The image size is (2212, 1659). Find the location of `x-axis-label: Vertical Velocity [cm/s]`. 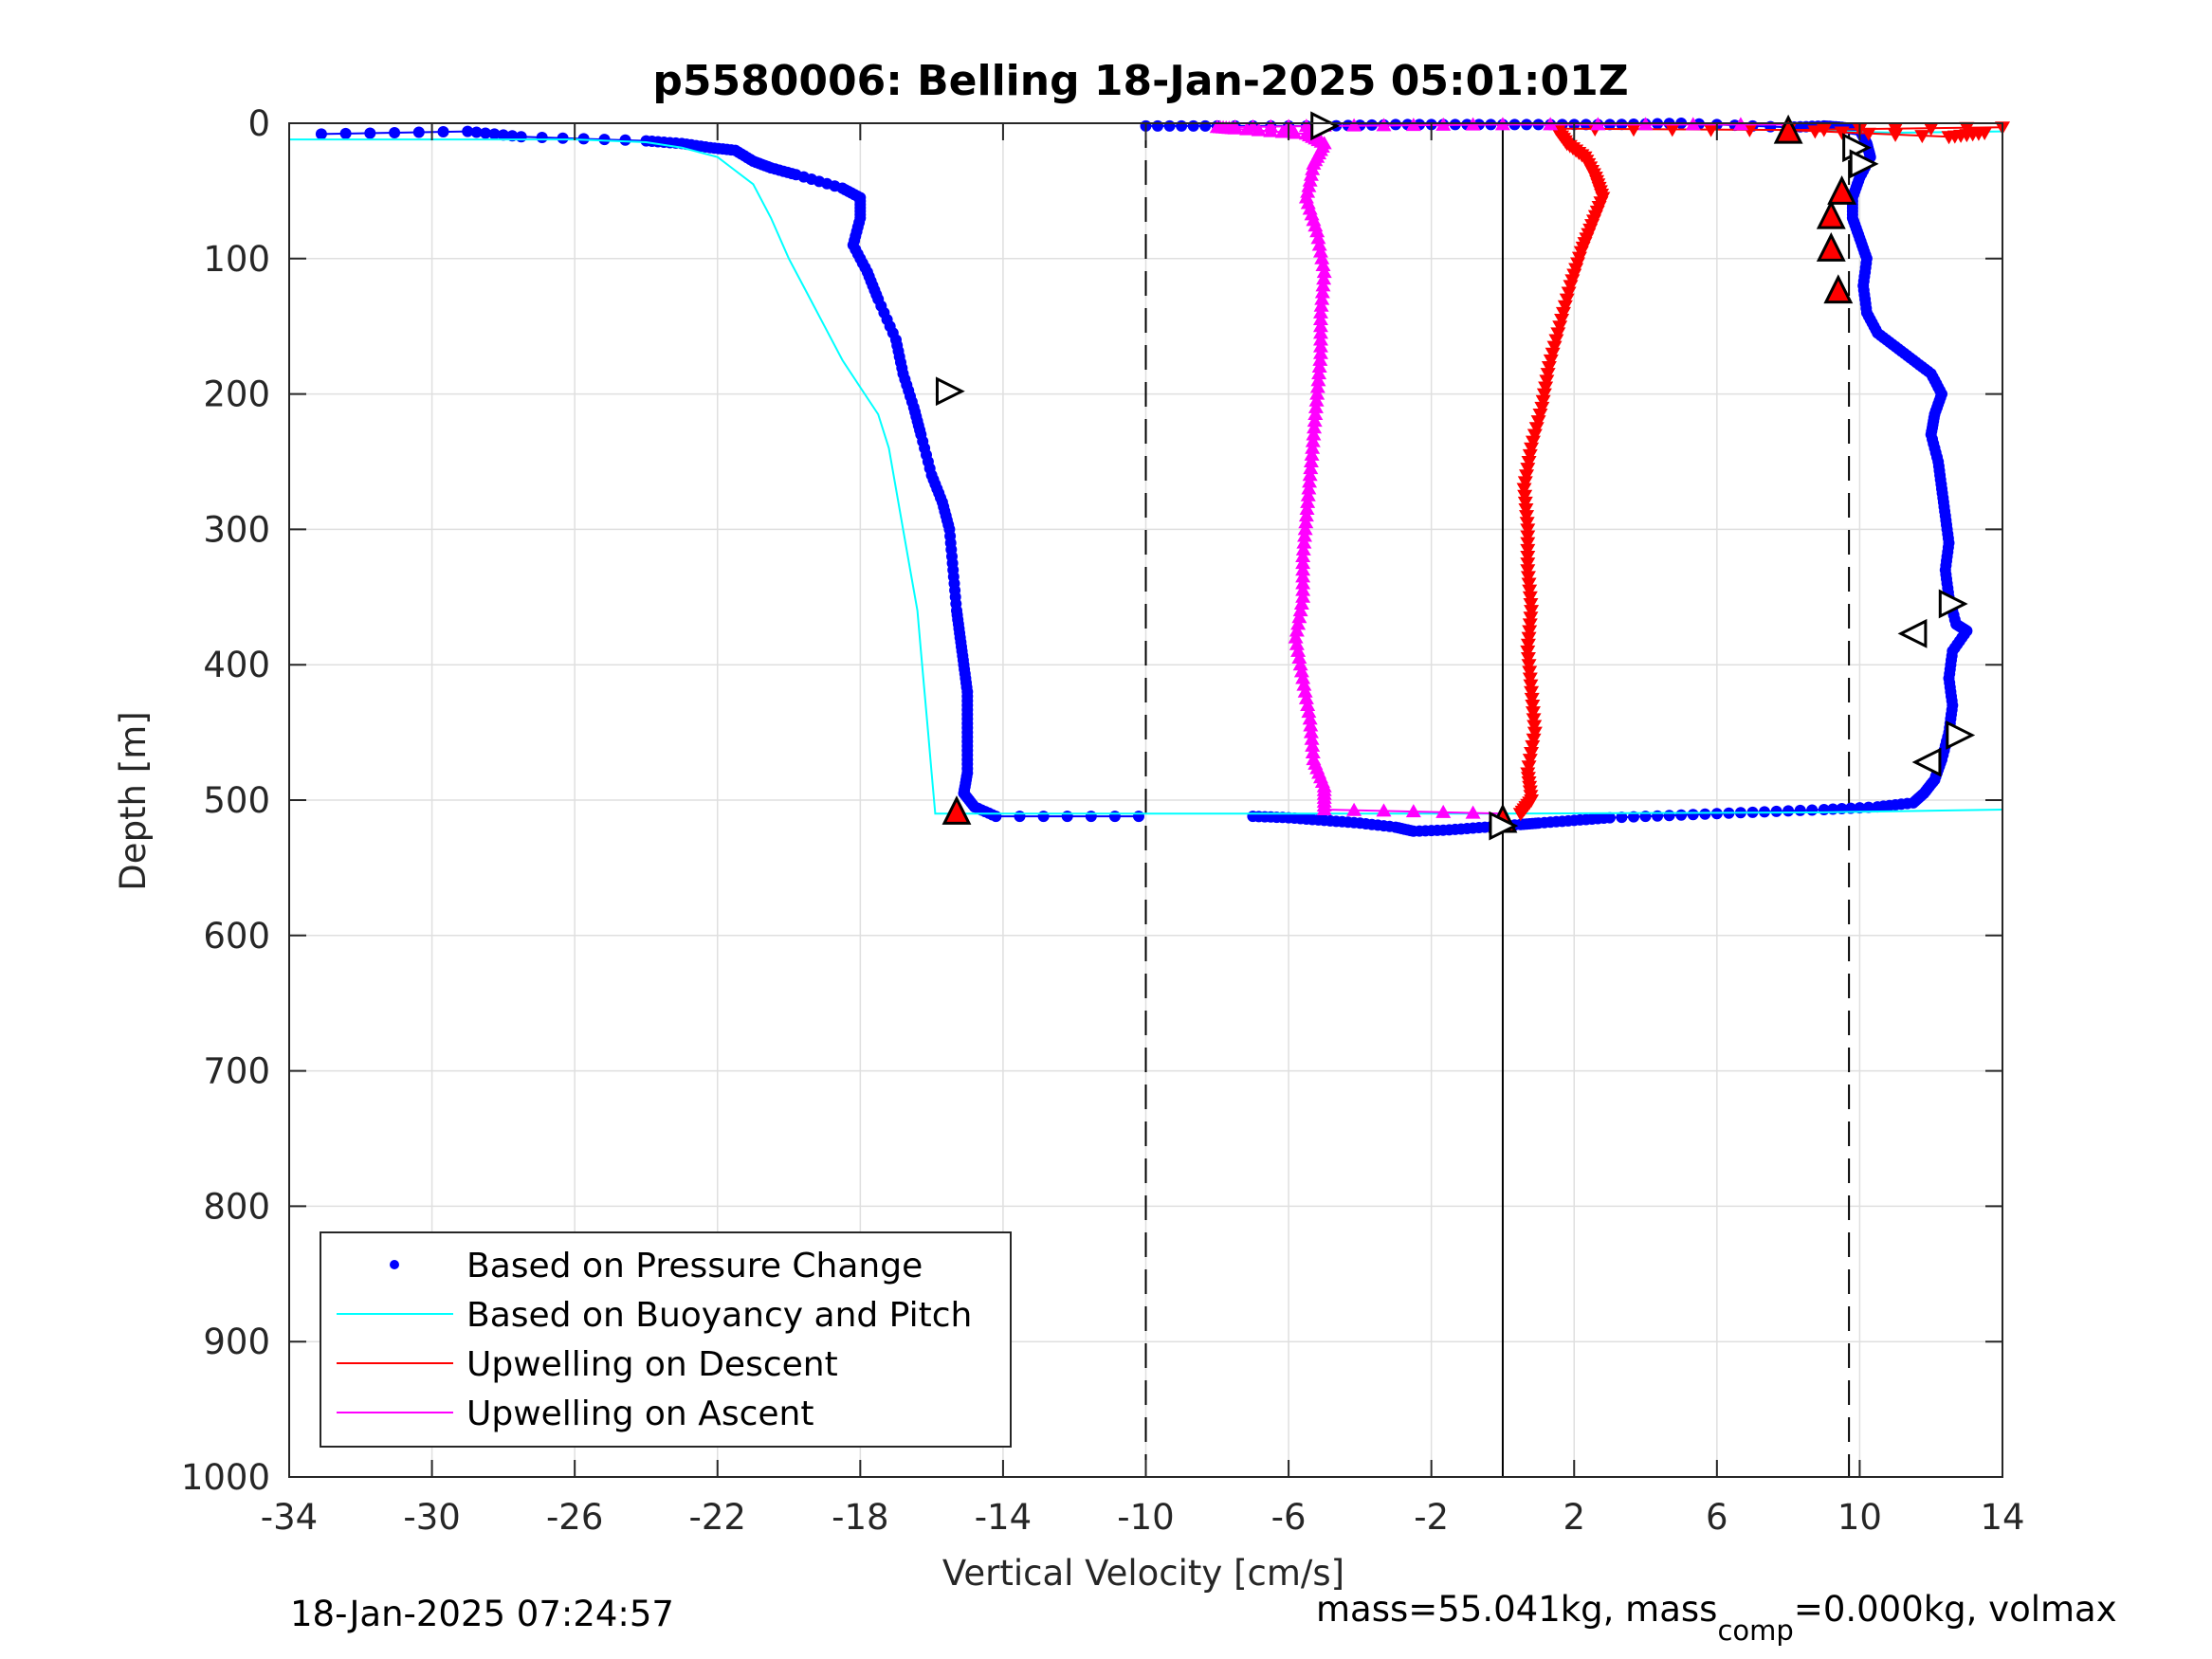

x-axis-label: Vertical Velocity [cm/s] is located at coordinates (1143, 1573).